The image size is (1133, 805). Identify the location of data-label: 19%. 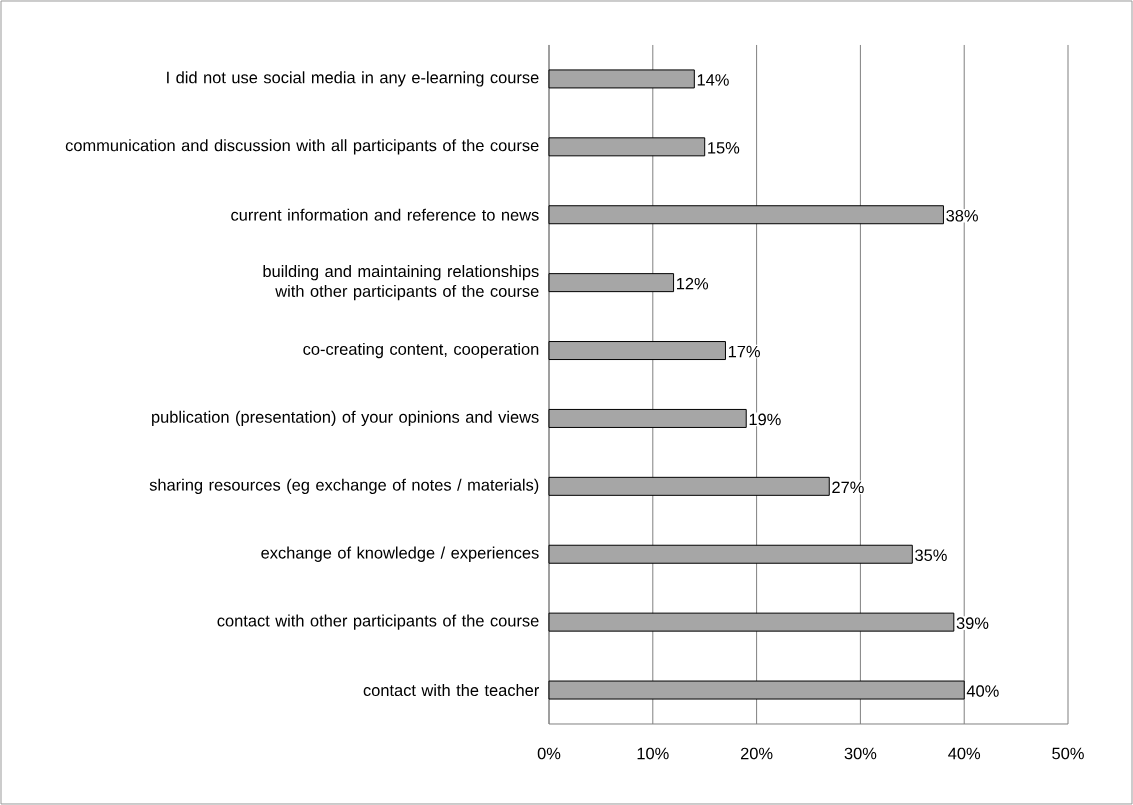
(765, 419).